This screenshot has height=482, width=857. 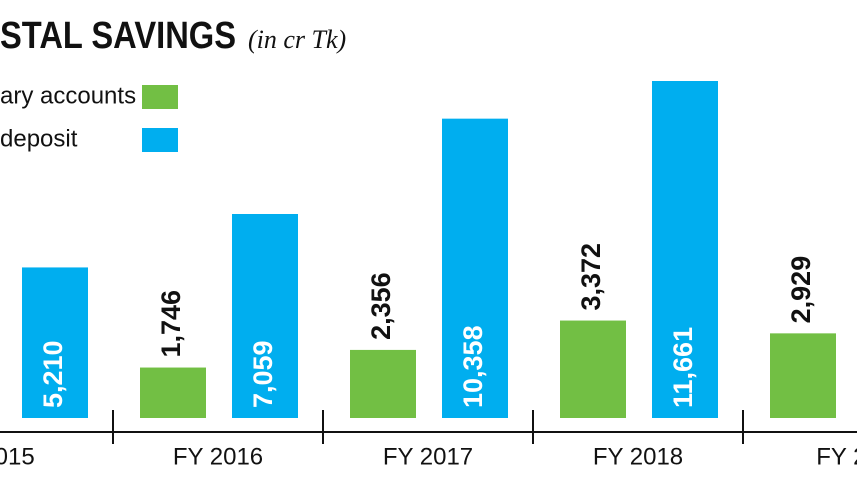 What do you see at coordinates (39, 138) in the screenshot?
I see `legend-label: deposit` at bounding box center [39, 138].